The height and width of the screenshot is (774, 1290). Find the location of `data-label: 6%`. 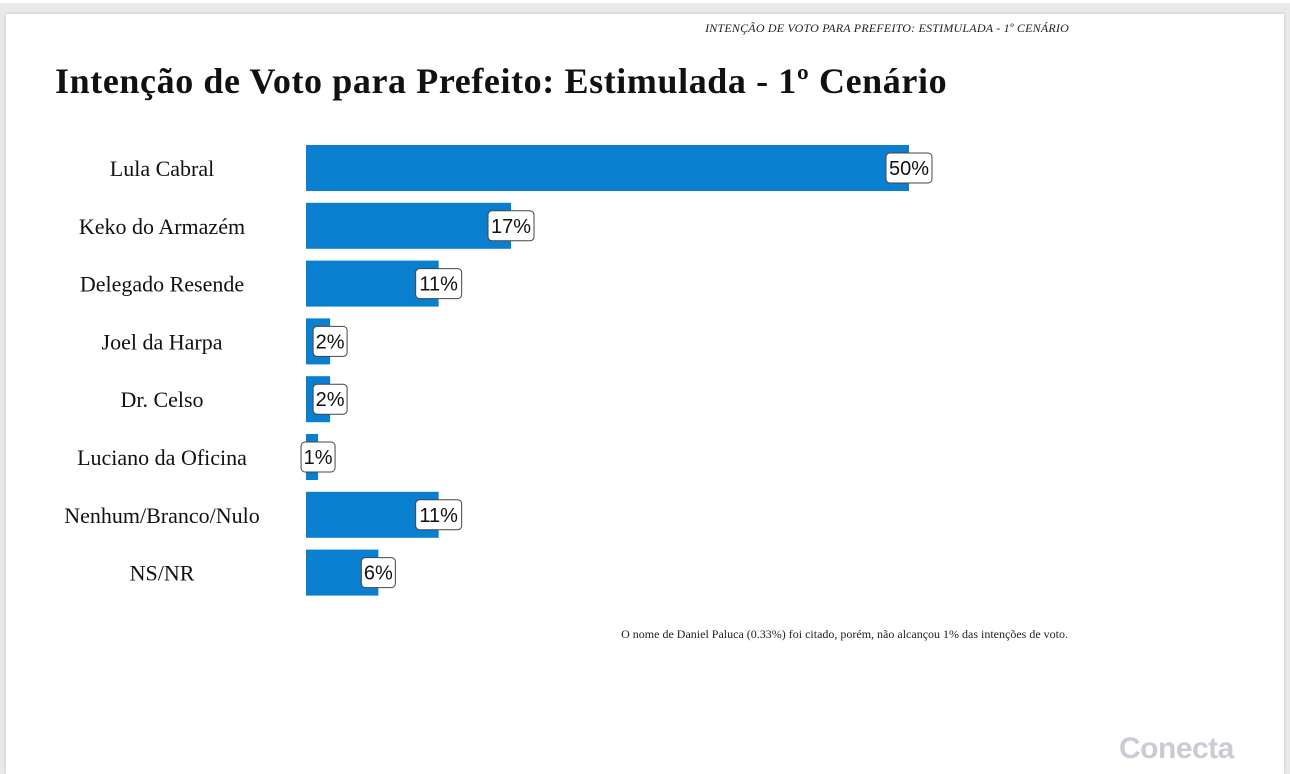

data-label: 6% is located at coordinates (378, 573).